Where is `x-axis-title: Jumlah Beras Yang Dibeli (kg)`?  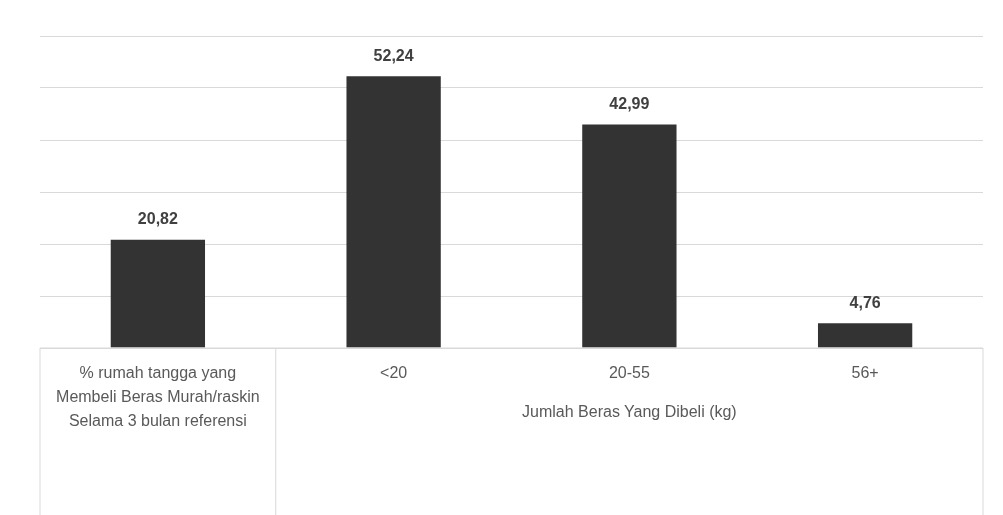 x-axis-title: Jumlah Beras Yang Dibeli (kg) is located at coordinates (629, 412).